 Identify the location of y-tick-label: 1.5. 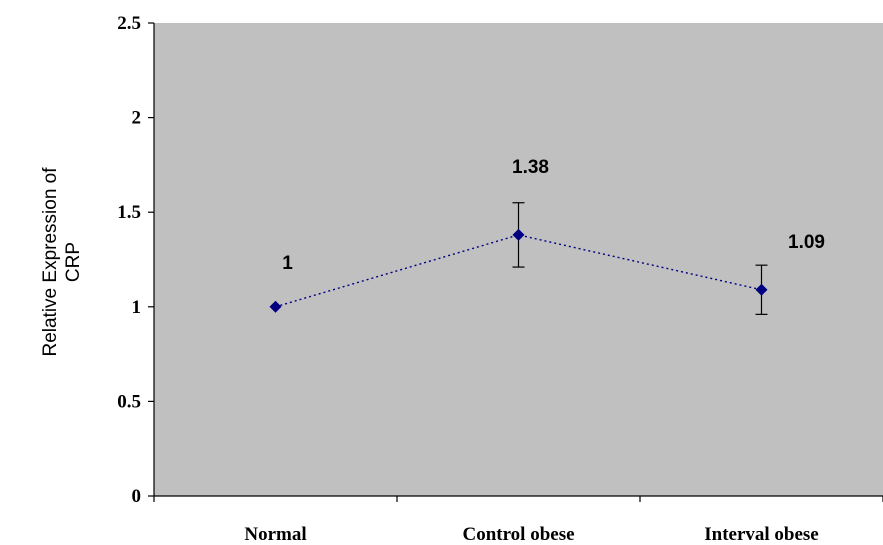
(129, 212).